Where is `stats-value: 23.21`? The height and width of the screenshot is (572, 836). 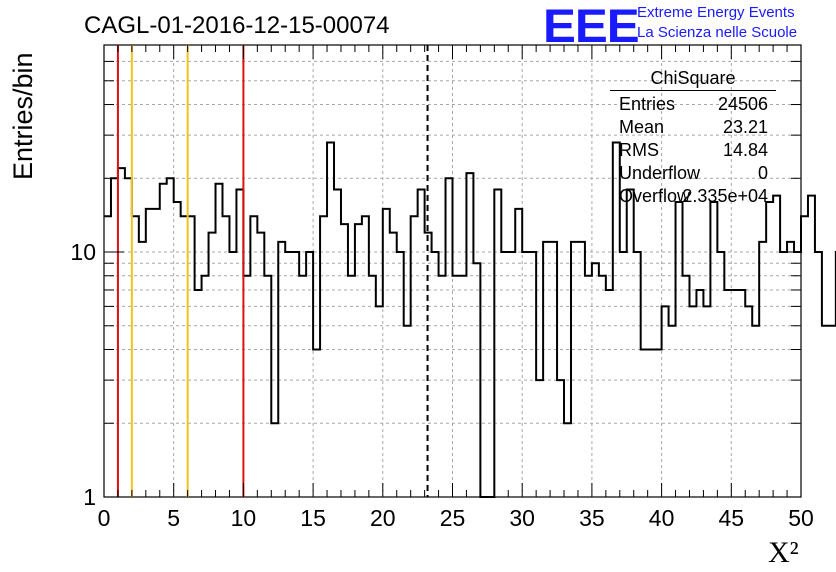 stats-value: 23.21 is located at coordinates (745, 127).